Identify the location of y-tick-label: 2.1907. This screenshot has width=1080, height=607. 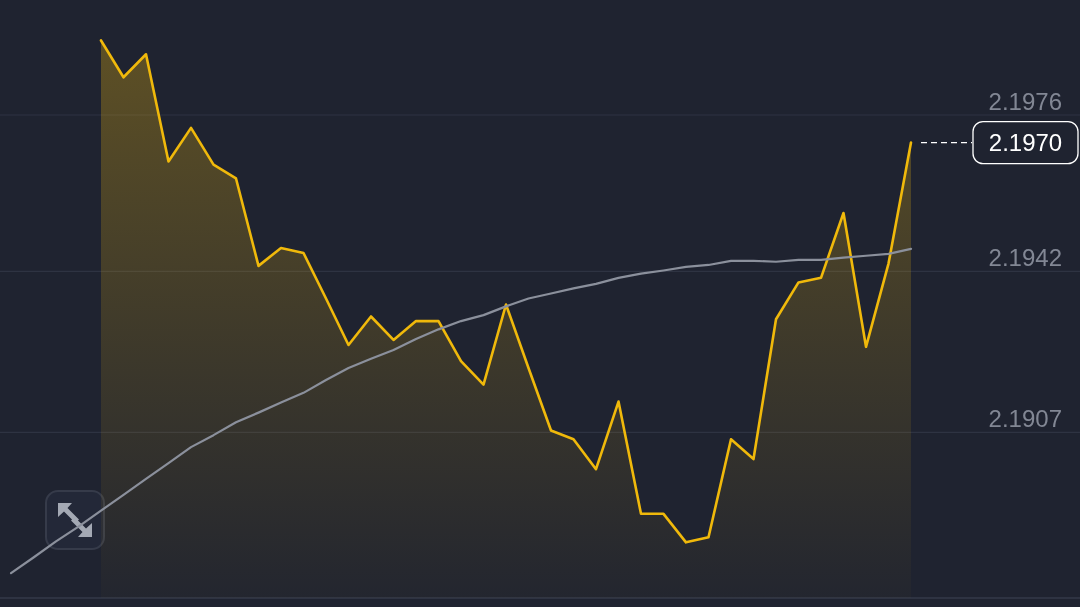
(1025, 419).